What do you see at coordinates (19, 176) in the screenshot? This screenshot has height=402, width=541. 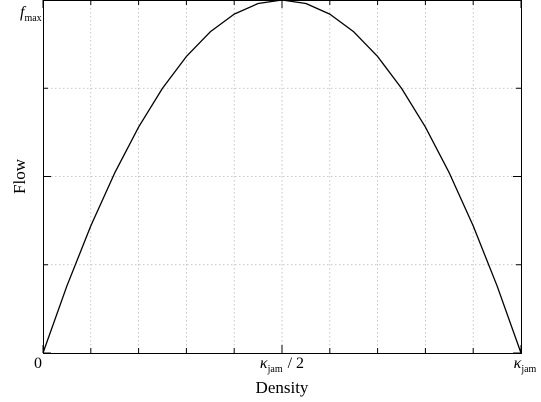 I see `y-axis-label: Flow` at bounding box center [19, 176].